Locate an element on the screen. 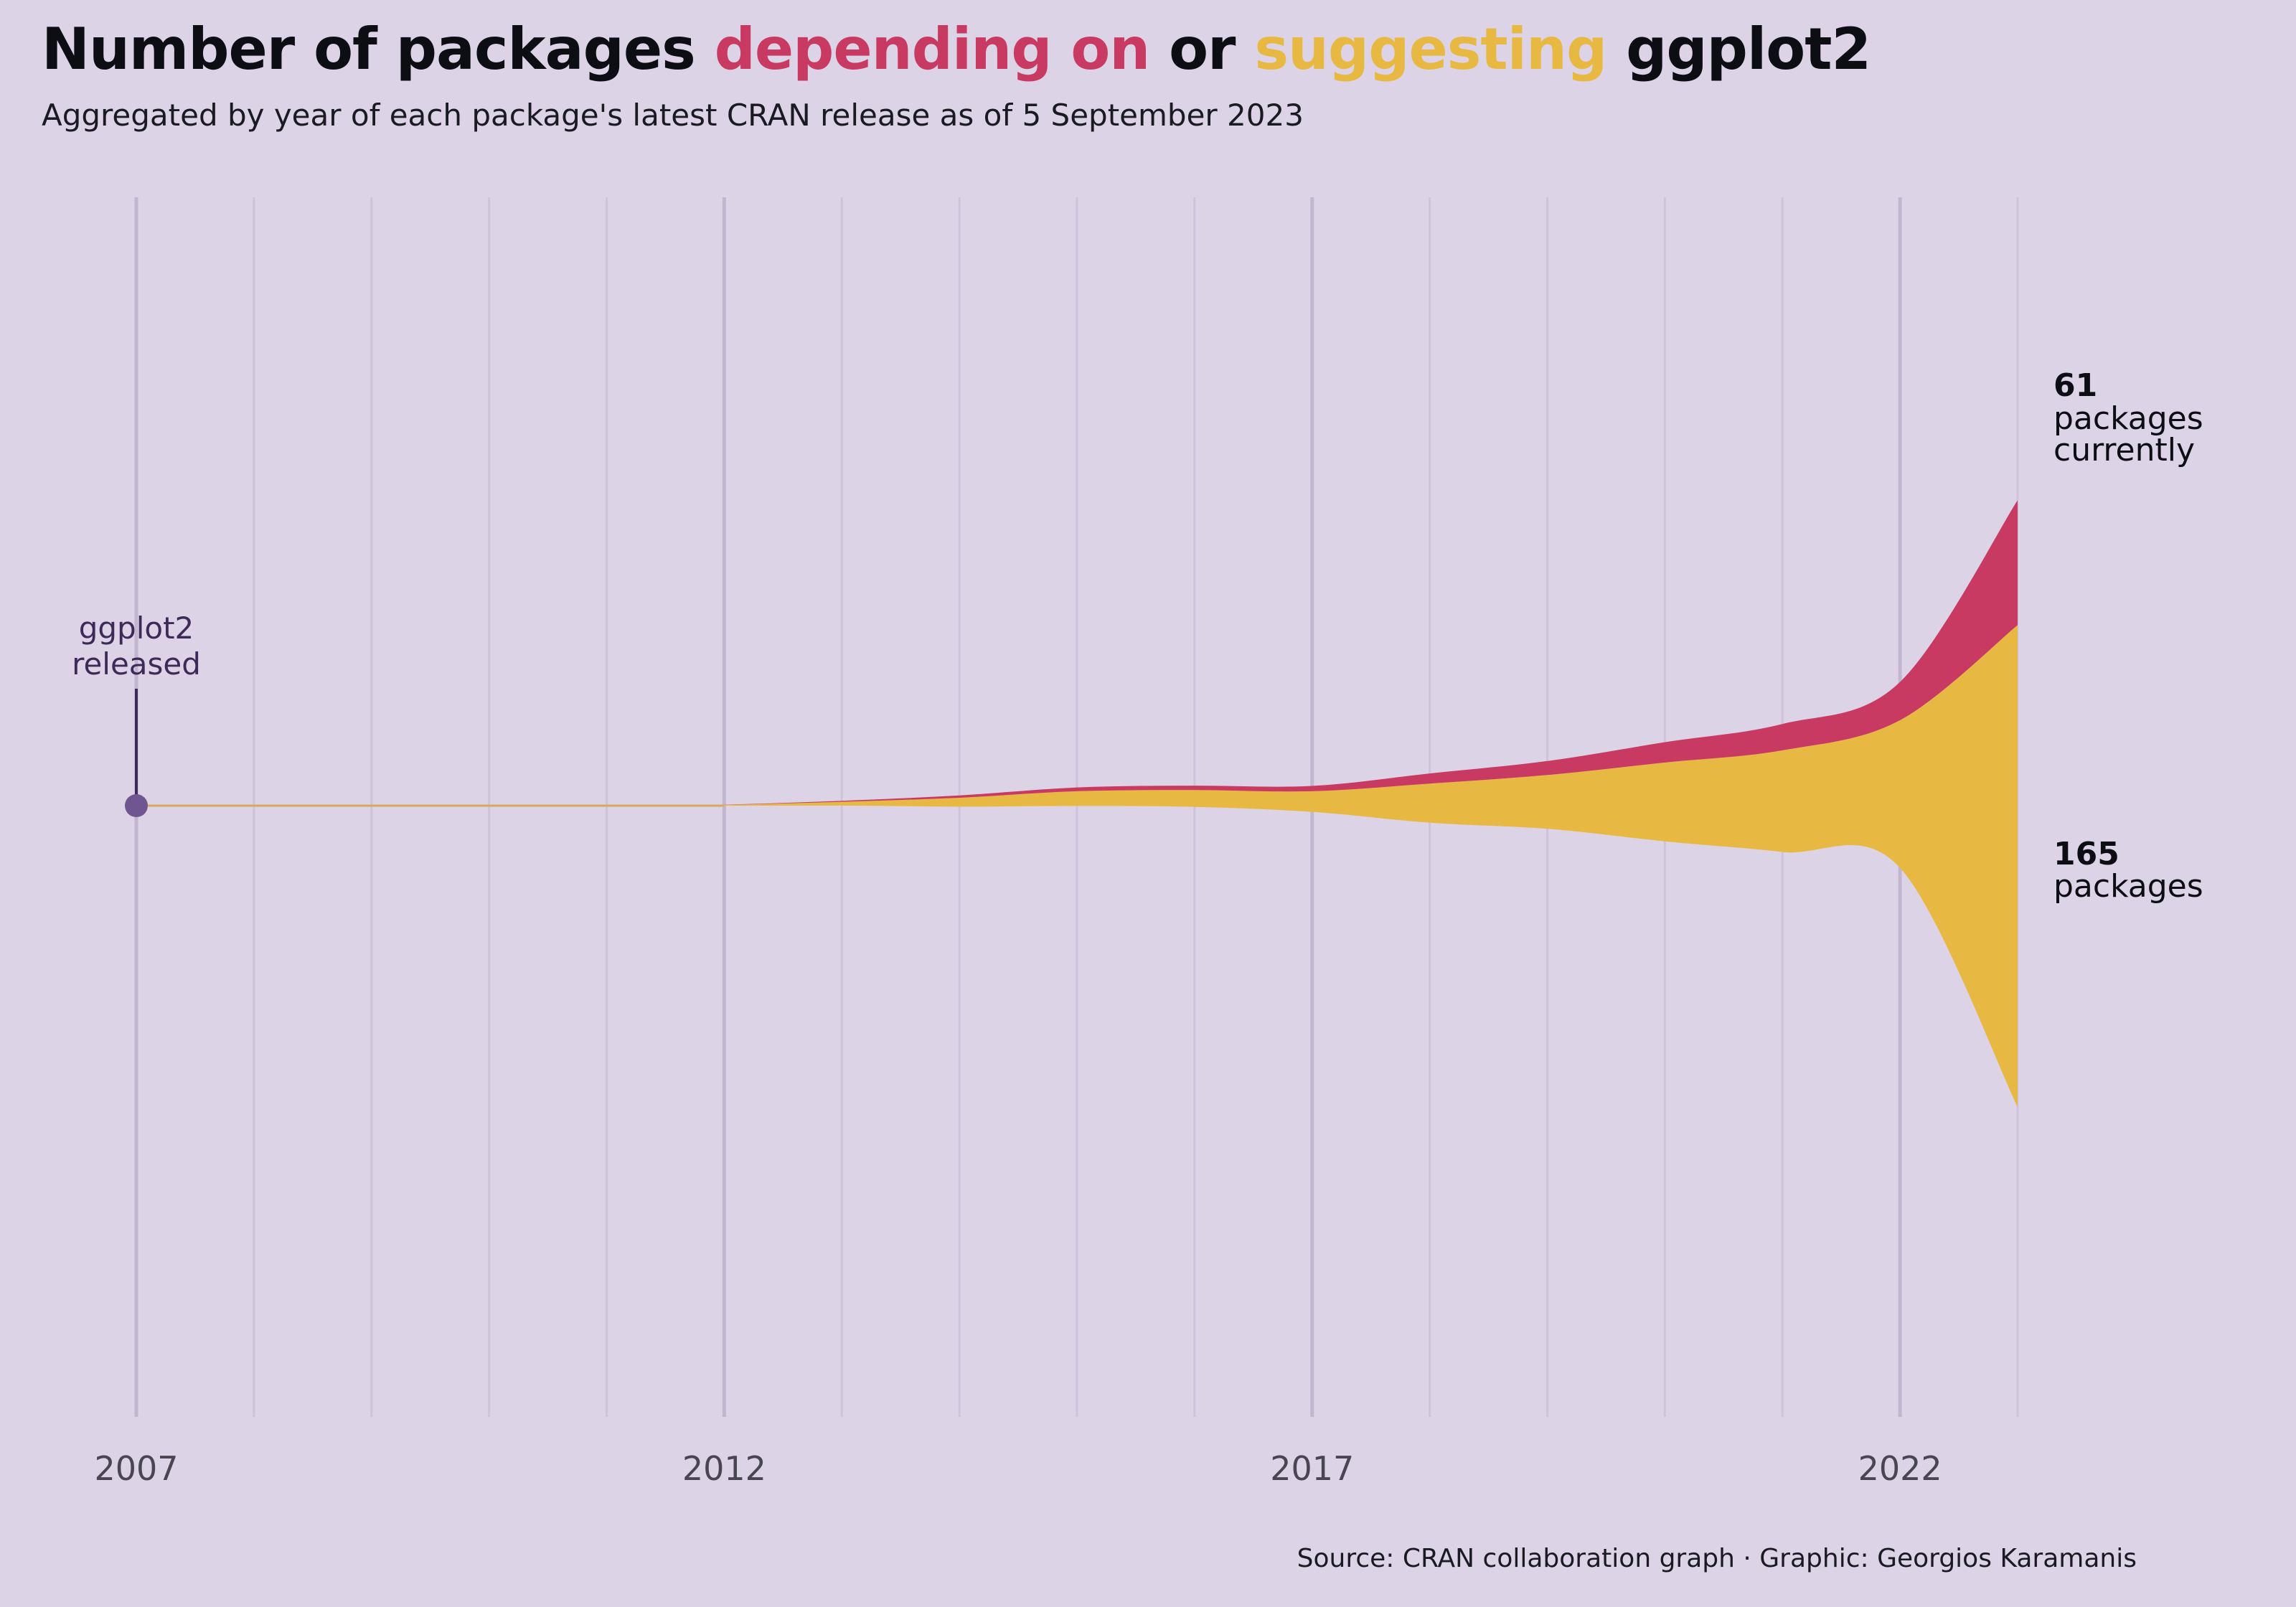 Image resolution: width=2296 pixels, height=1607 pixels. depending-end-label-line-1: packages is located at coordinates (2128, 418).